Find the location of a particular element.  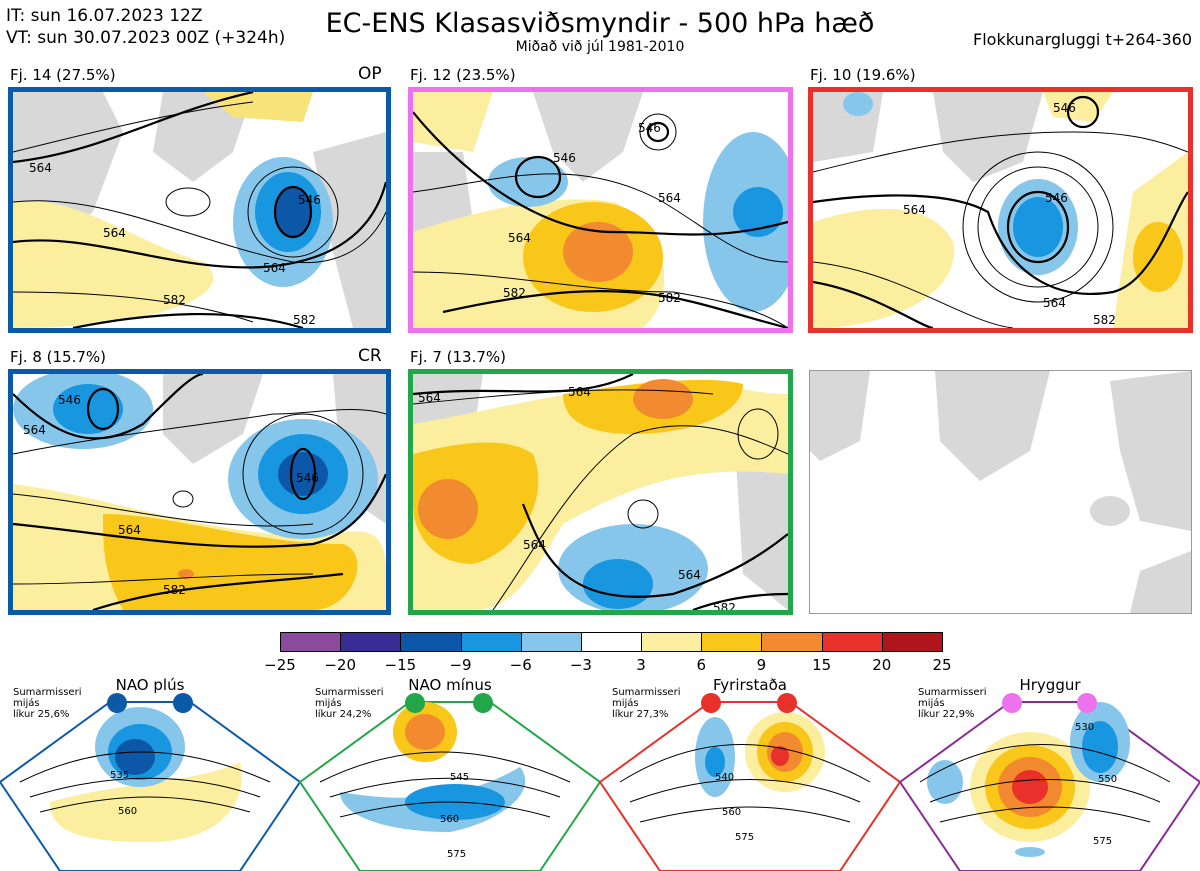

panel-tag-cr: CR is located at coordinates (370, 356).